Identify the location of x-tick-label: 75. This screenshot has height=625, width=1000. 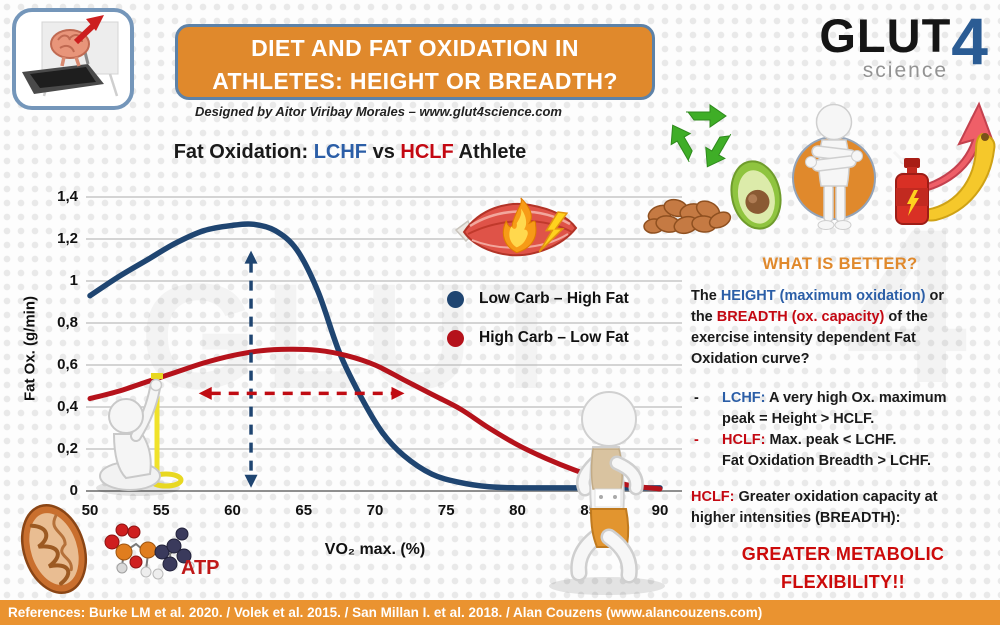
(446, 510).